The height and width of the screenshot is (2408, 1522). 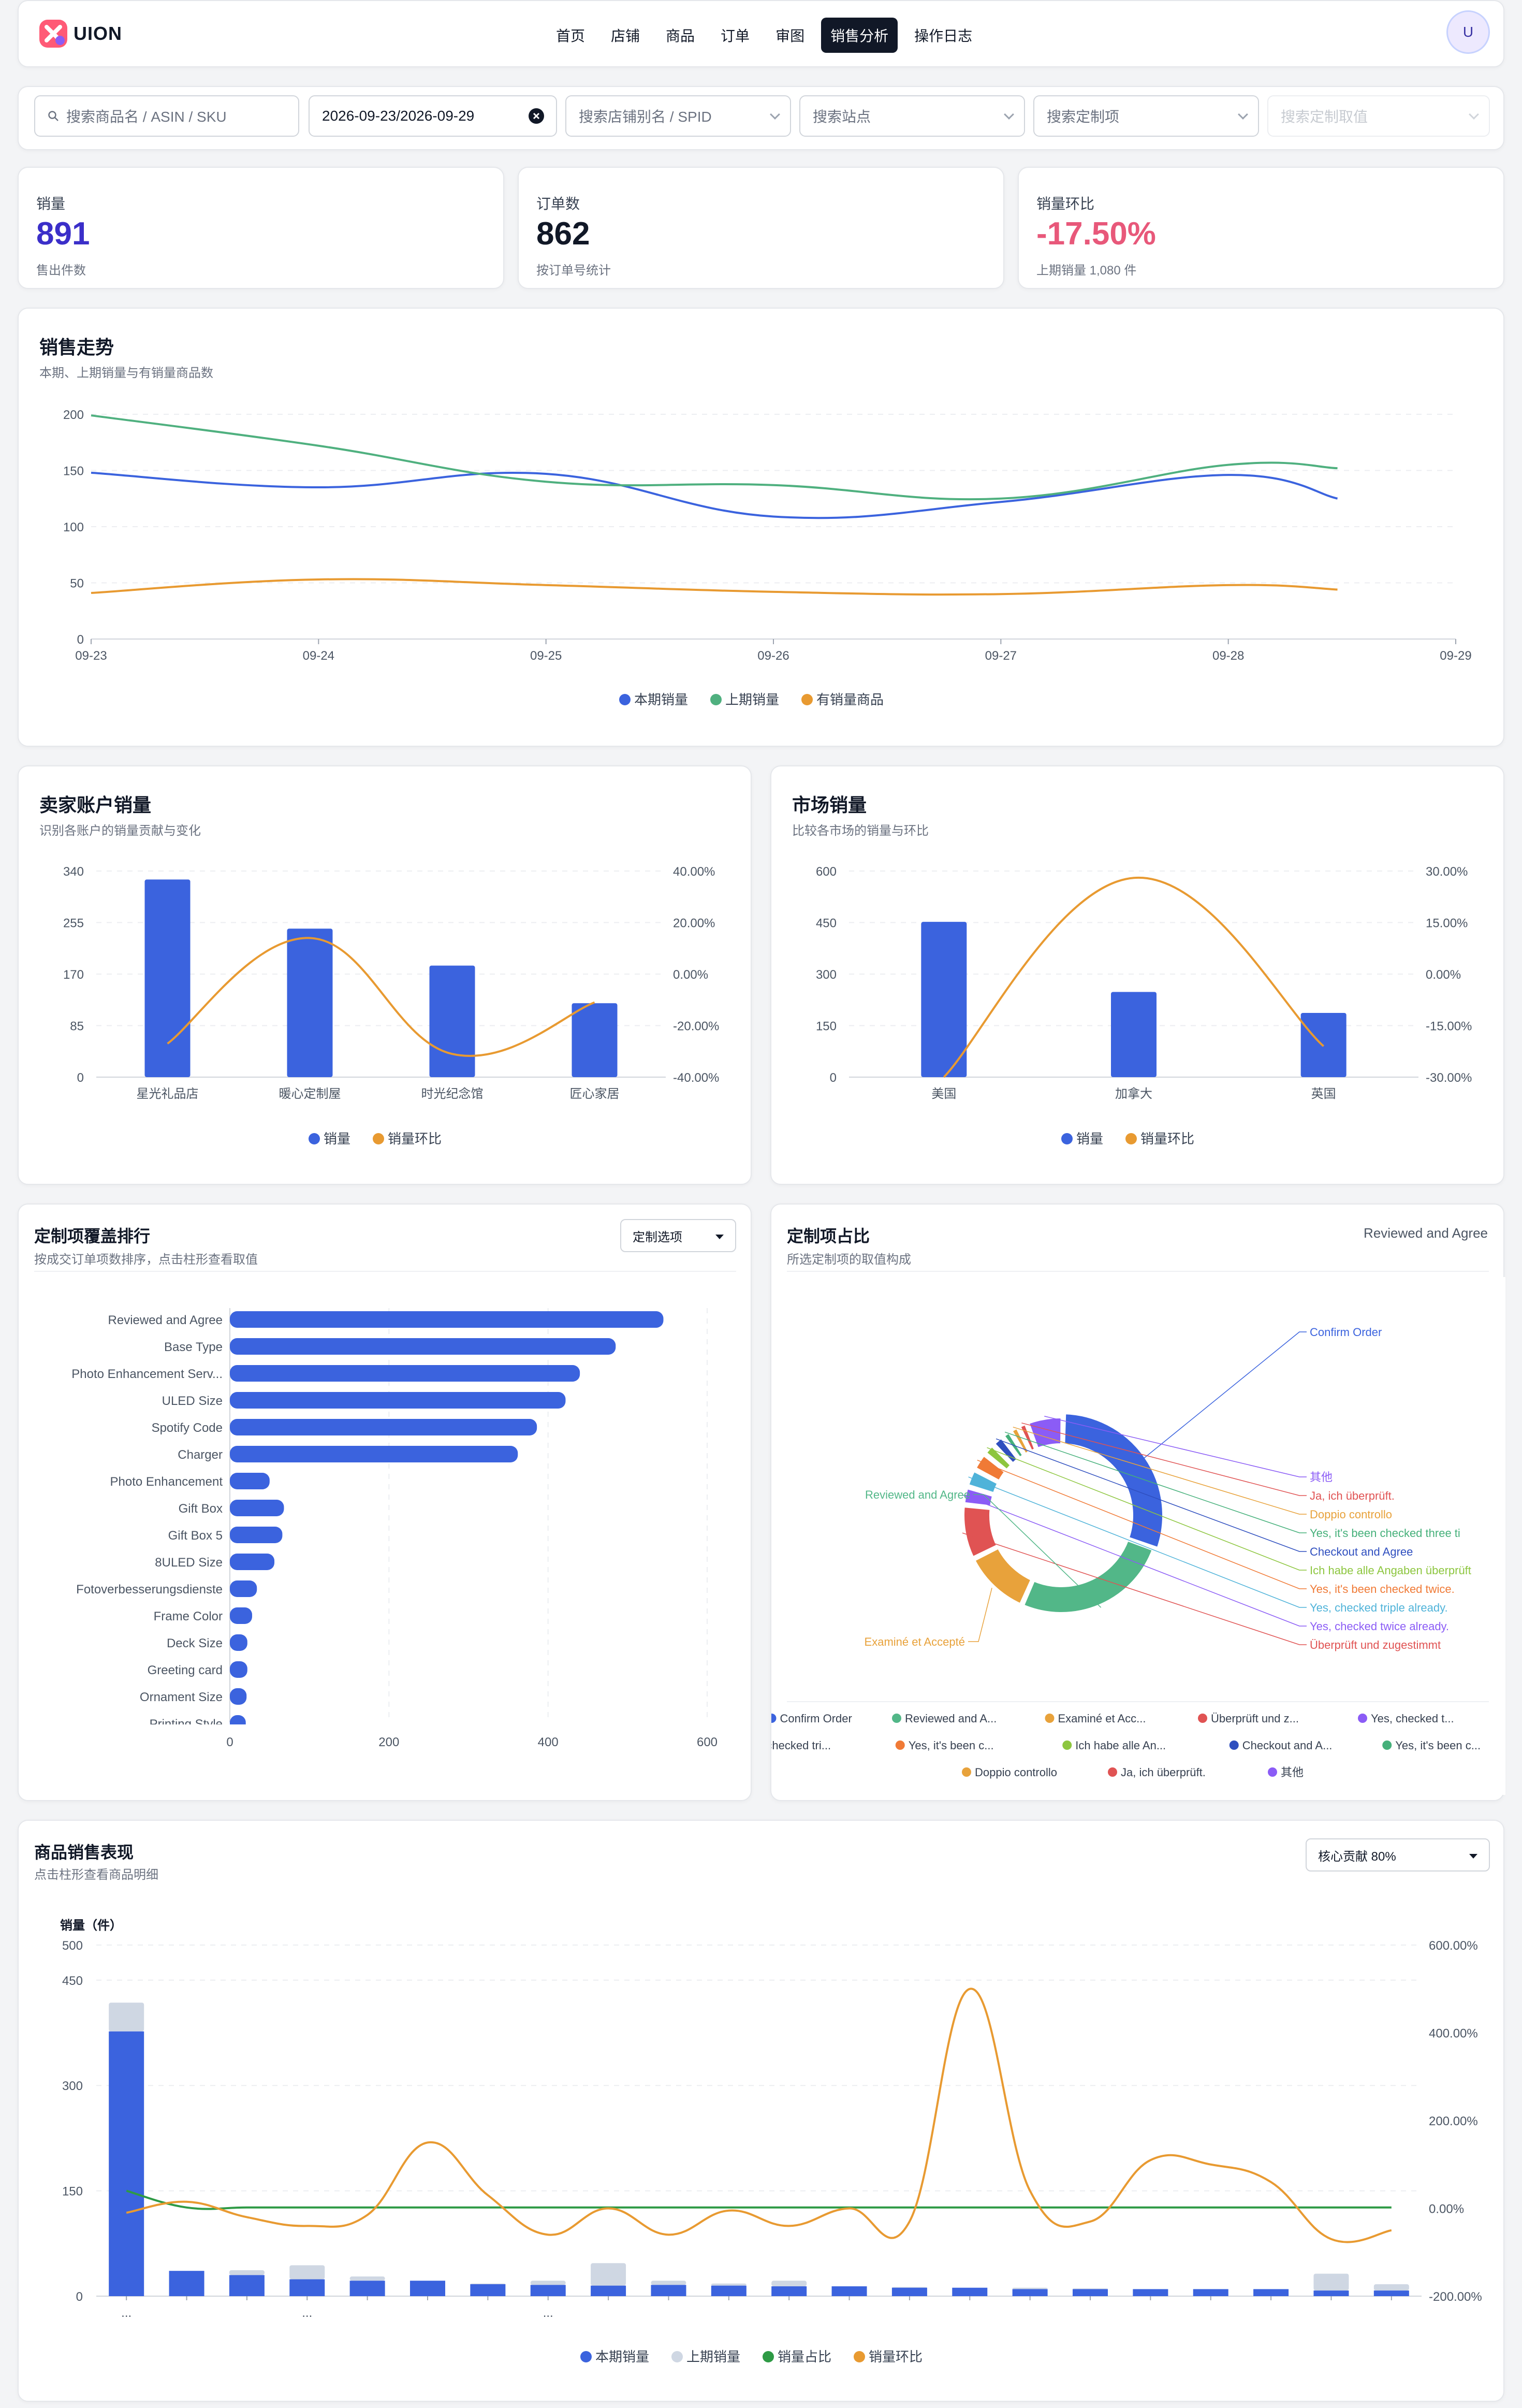 What do you see at coordinates (1163, 1772) in the screenshot?
I see `legend-label: Ja, ich überprüft.` at bounding box center [1163, 1772].